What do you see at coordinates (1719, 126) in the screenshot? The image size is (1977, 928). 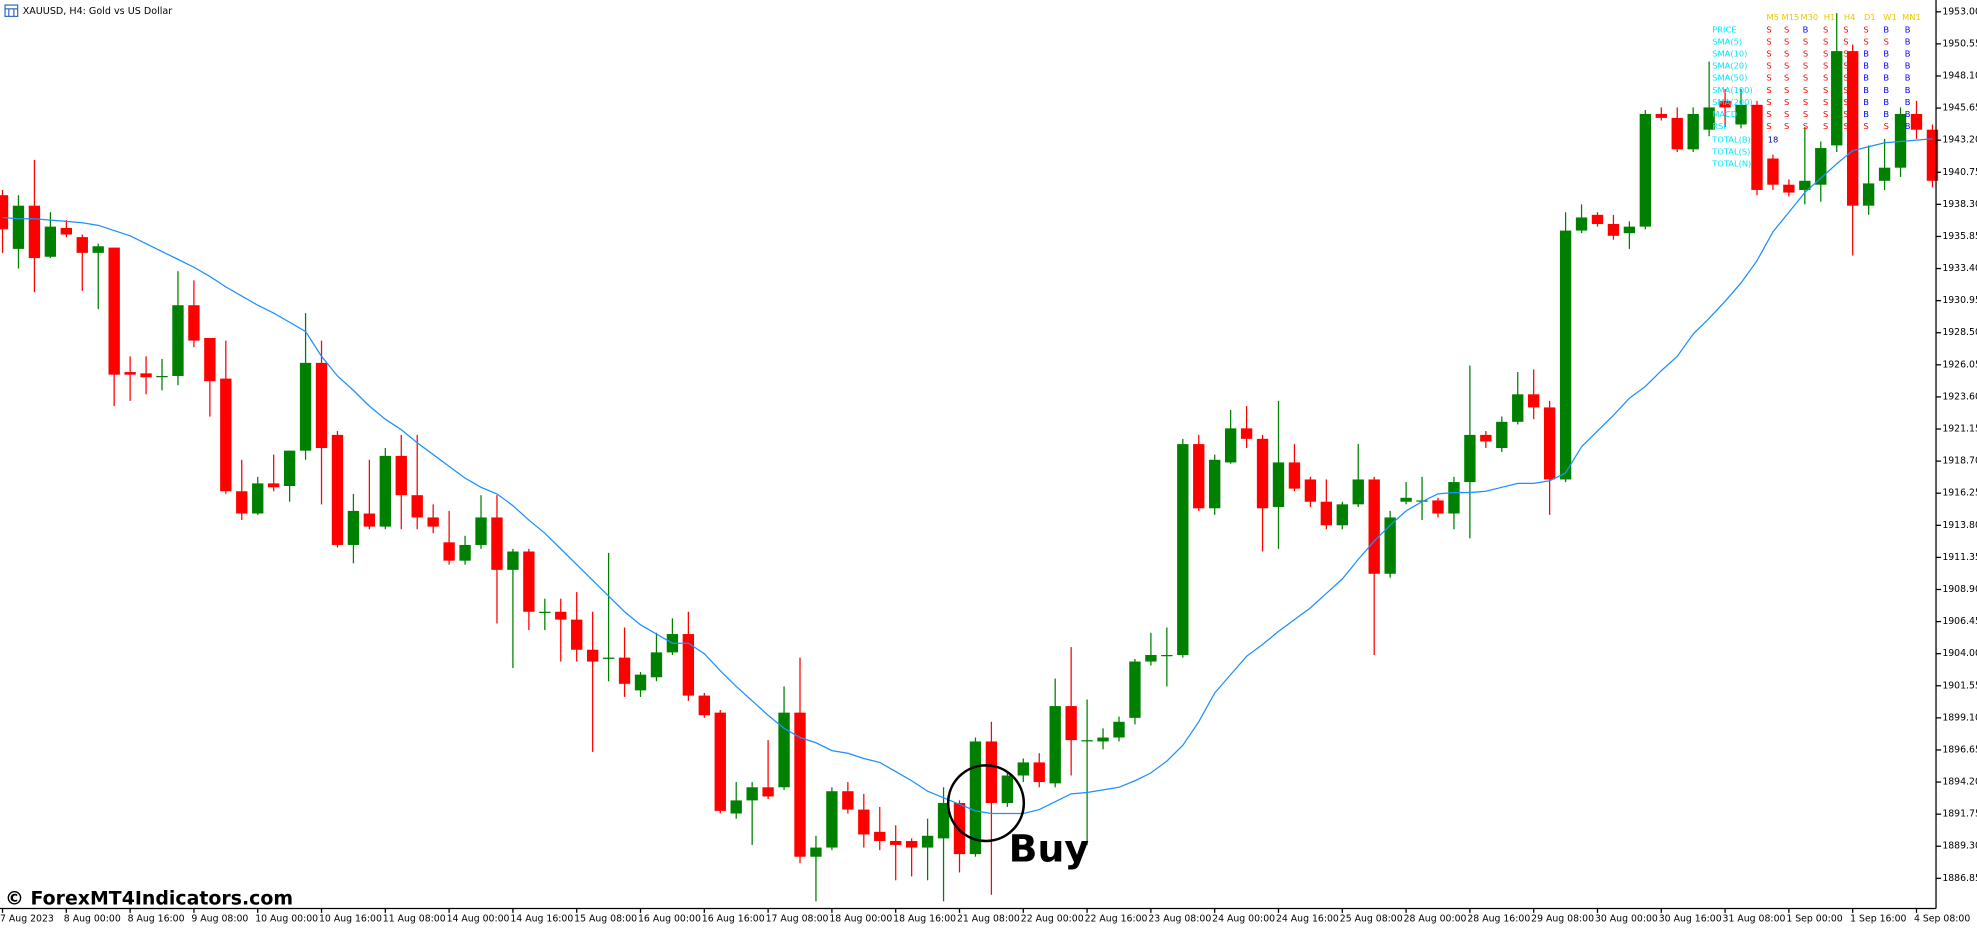 I see `dashboard-row-label: RSI` at bounding box center [1719, 126].